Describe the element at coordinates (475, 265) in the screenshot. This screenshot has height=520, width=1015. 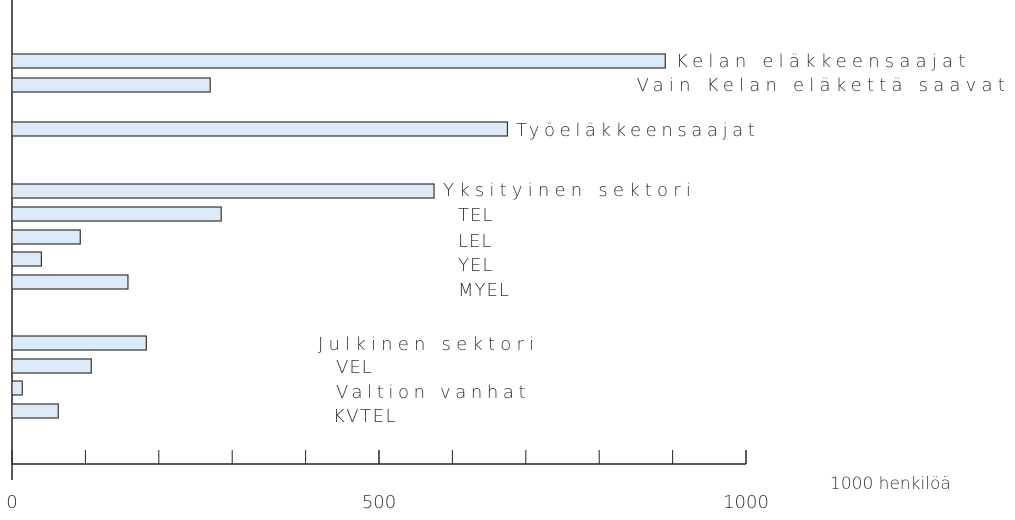
I see `bar-label: YEL` at that location.